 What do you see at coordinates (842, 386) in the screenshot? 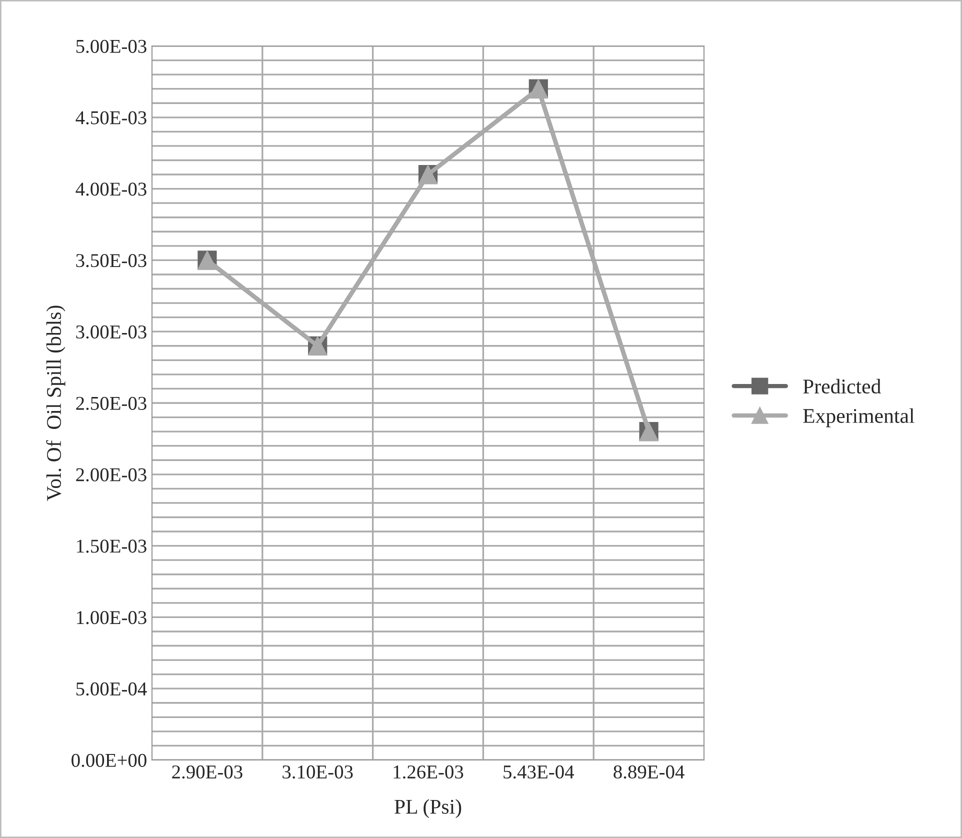
I see `legend-label: Predicted` at bounding box center [842, 386].